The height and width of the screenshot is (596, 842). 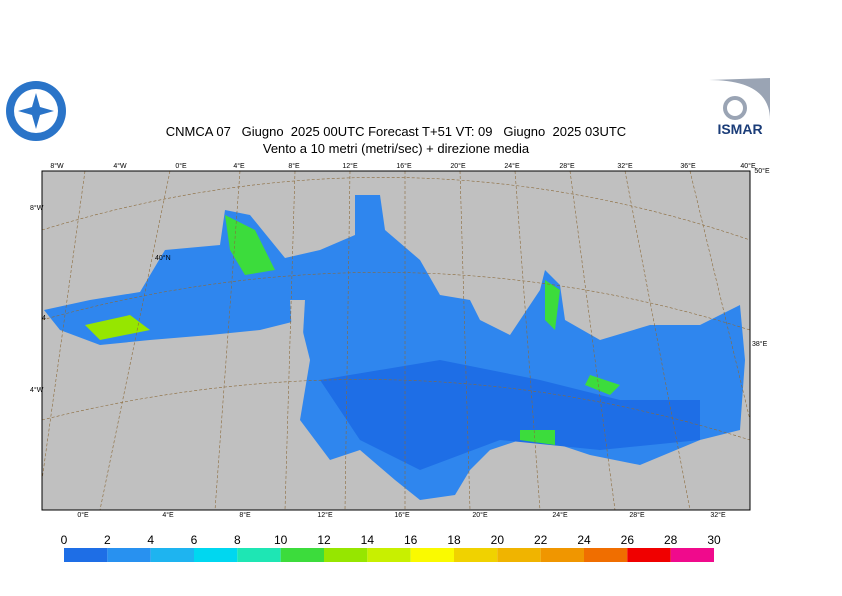 I want to click on colorbar-label: 12, so click(x=324, y=540).